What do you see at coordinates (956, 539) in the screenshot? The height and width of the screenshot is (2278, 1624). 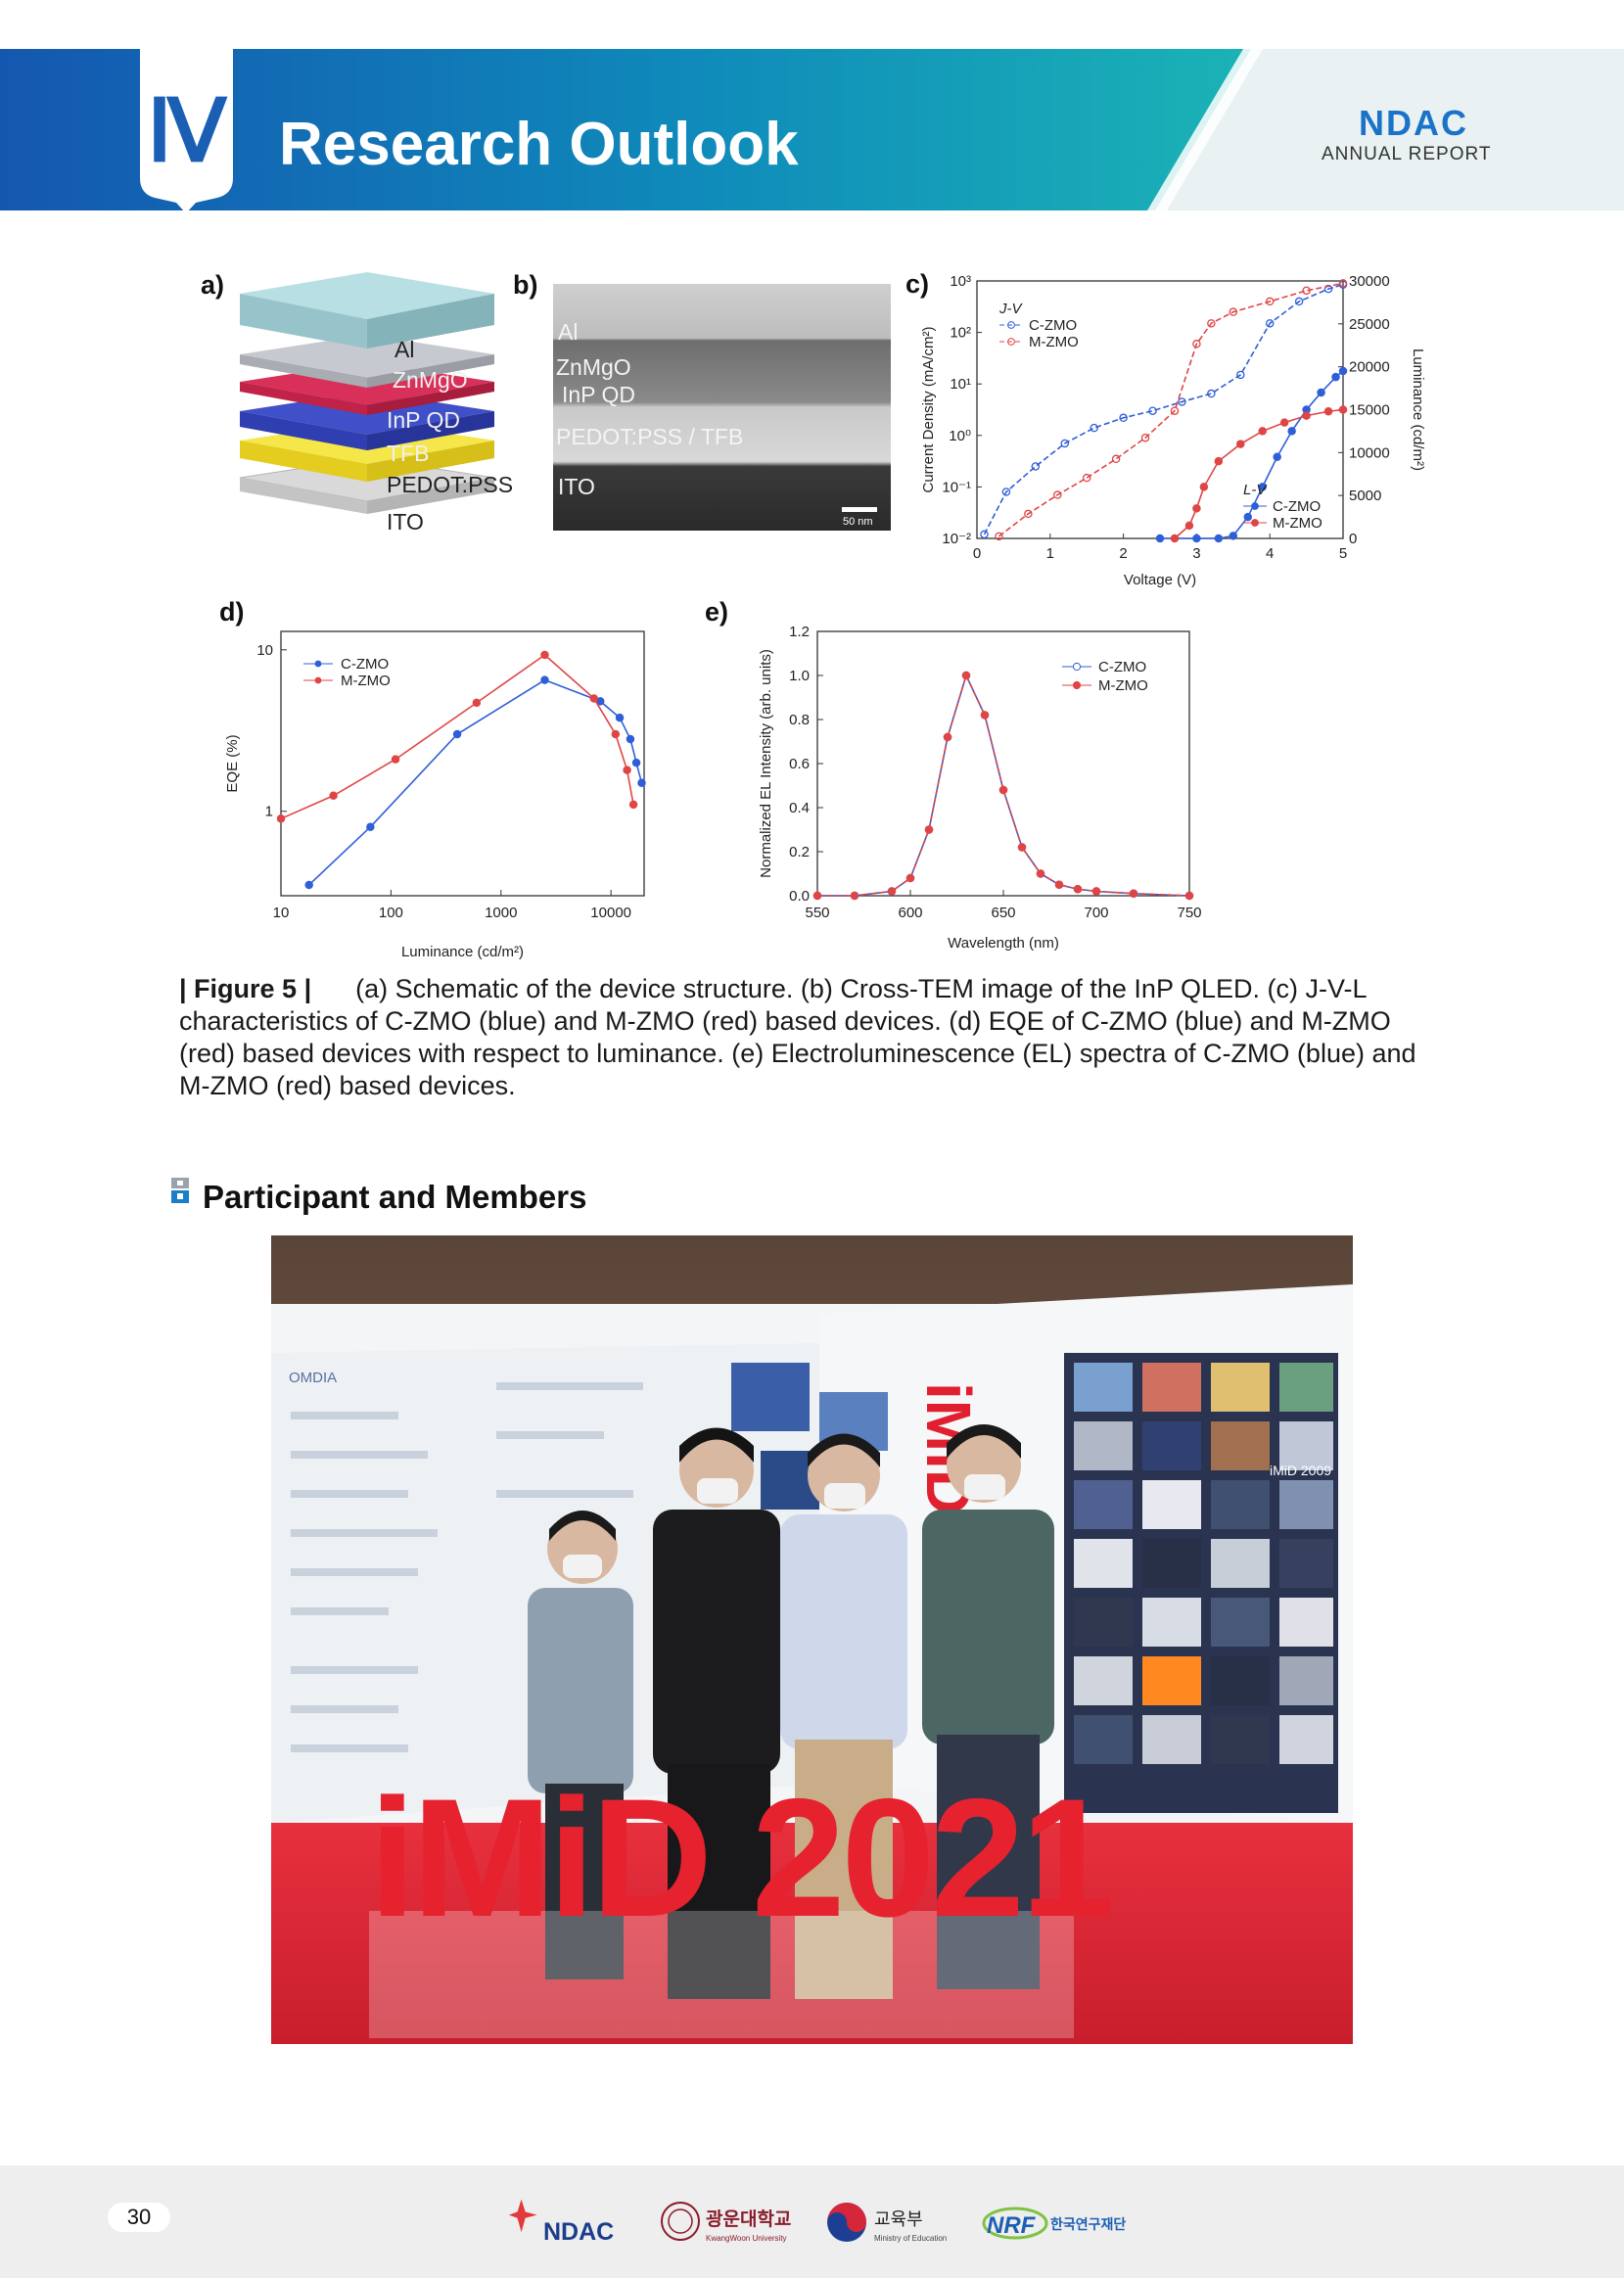 I see `y-tick-label-left: 10⁻²` at bounding box center [956, 539].